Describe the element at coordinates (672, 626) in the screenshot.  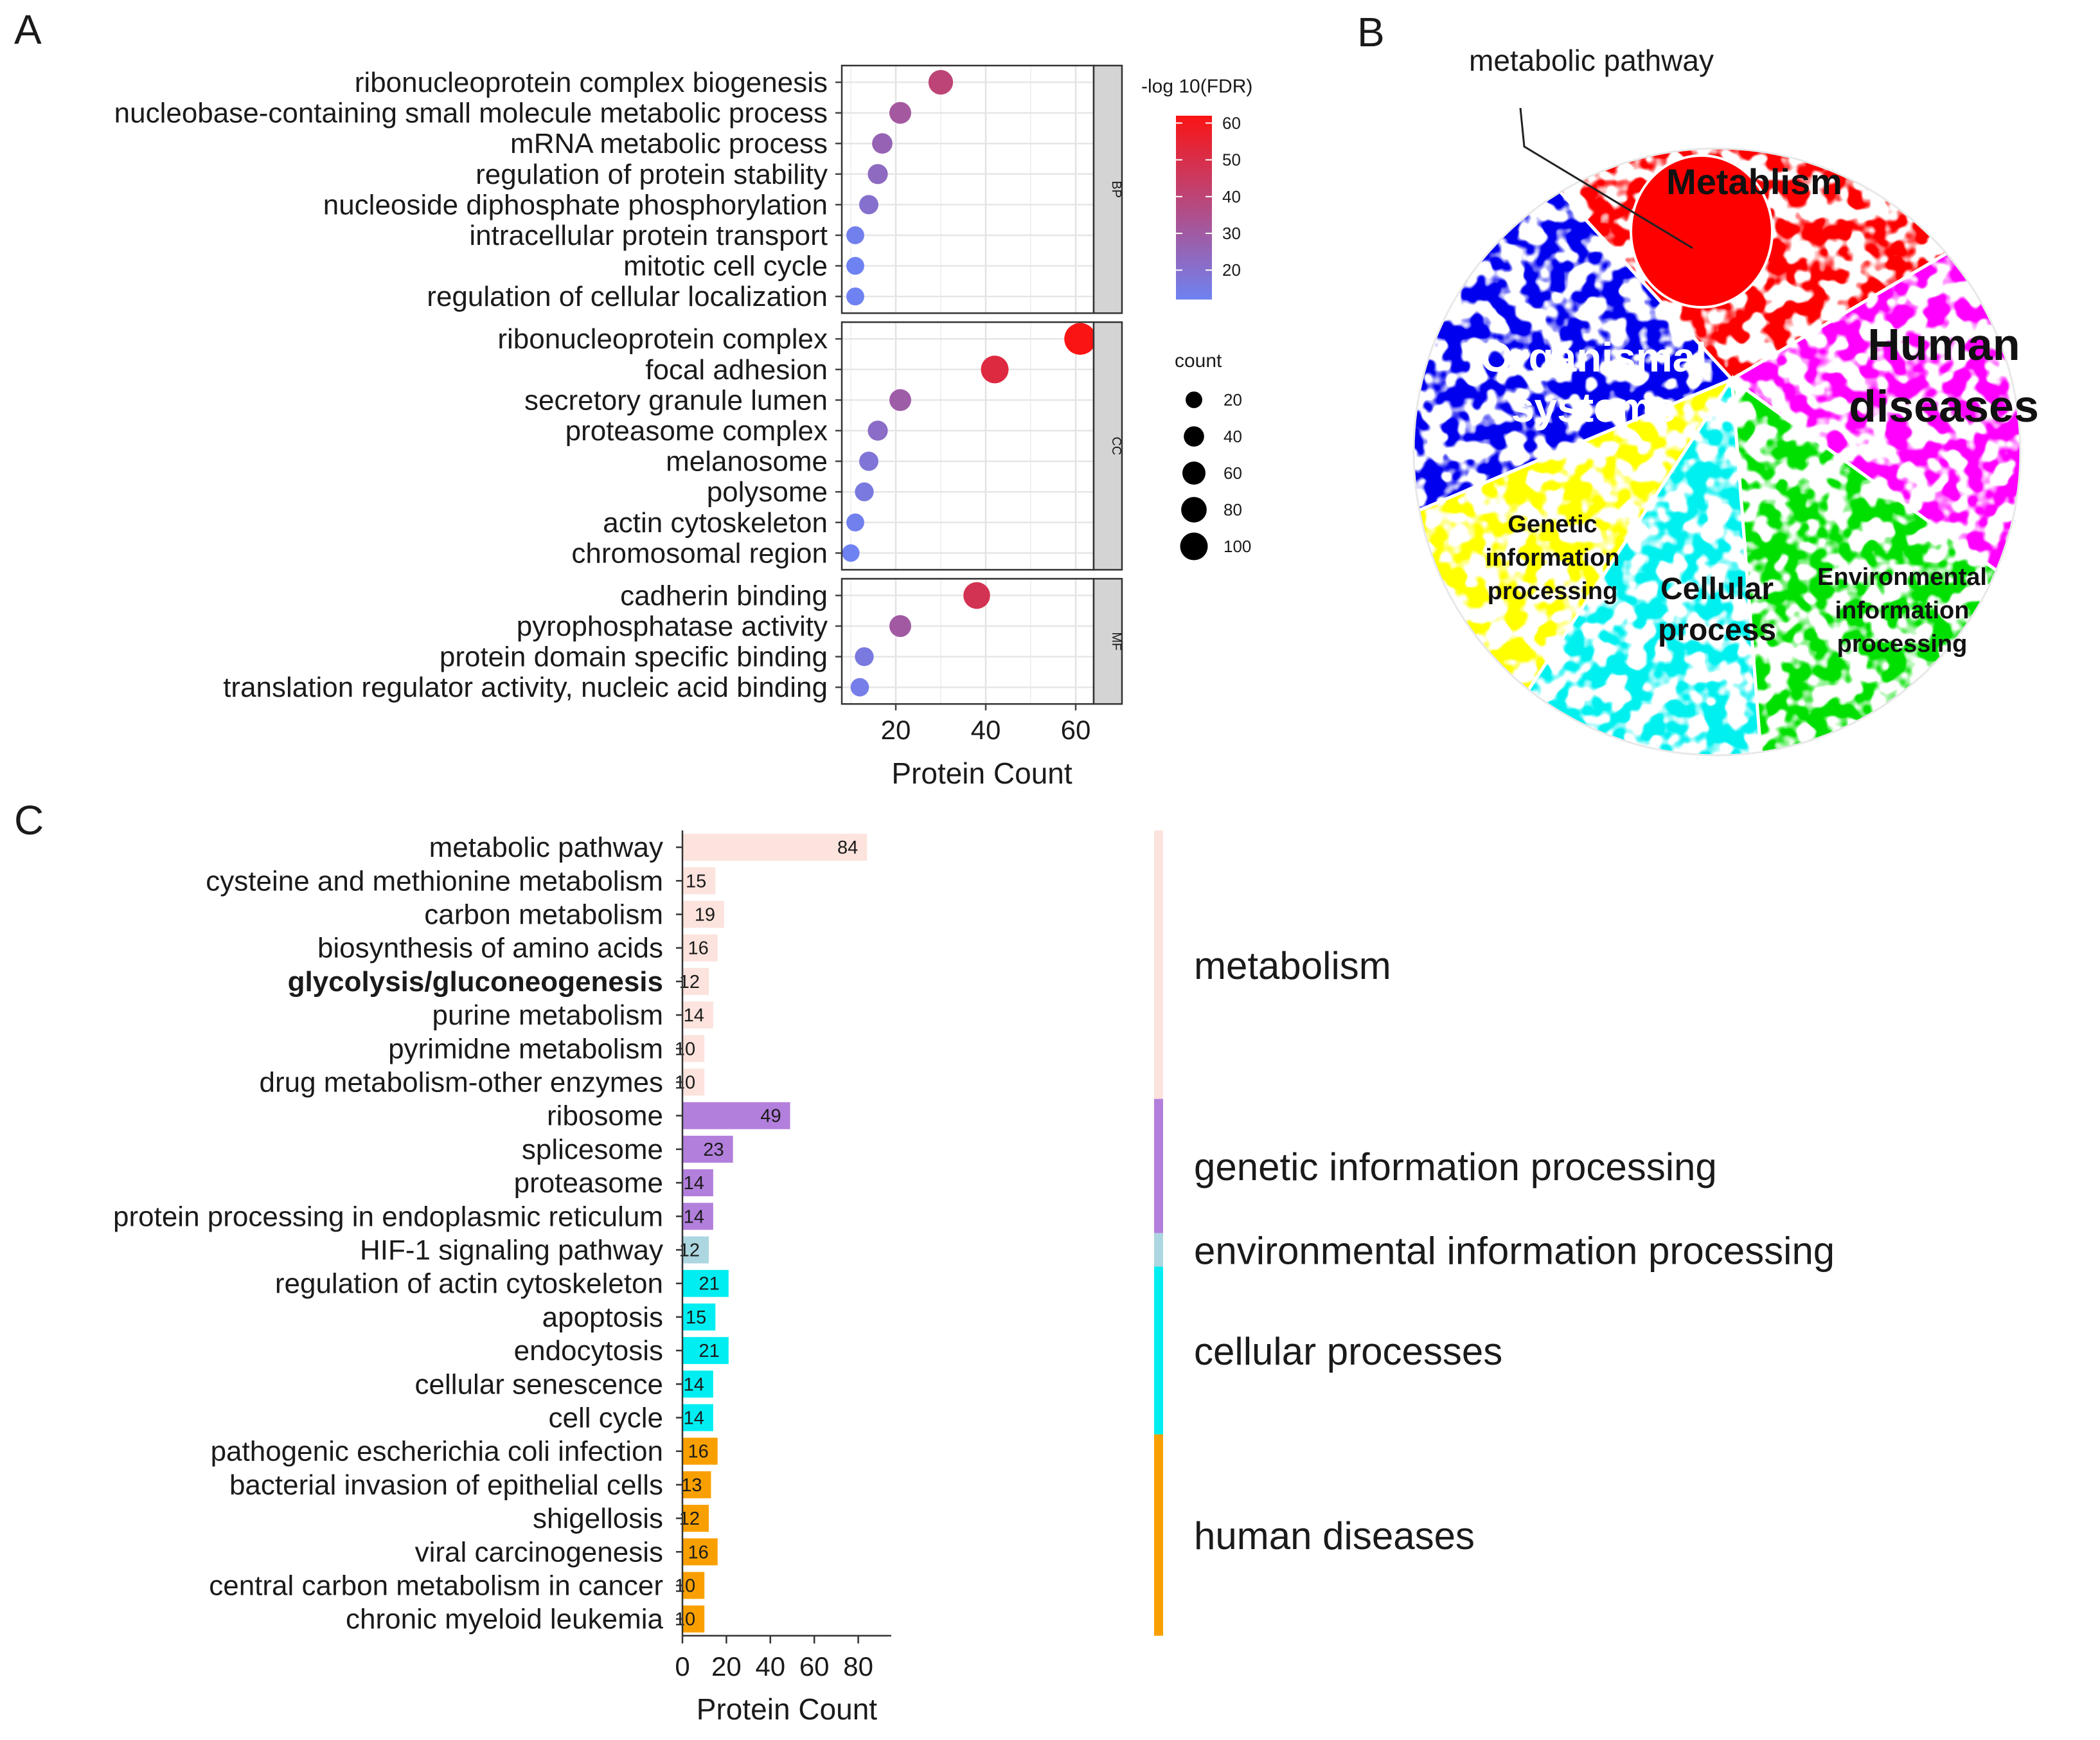
I see `term-label-pyrophosphatase-activity: pyrophosphatase activity` at that location.